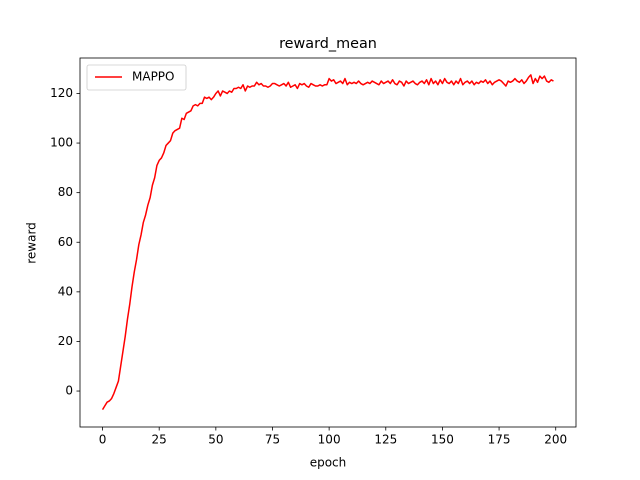 The image size is (640, 480). I want to click on x-tick-label: 100, so click(329, 440).